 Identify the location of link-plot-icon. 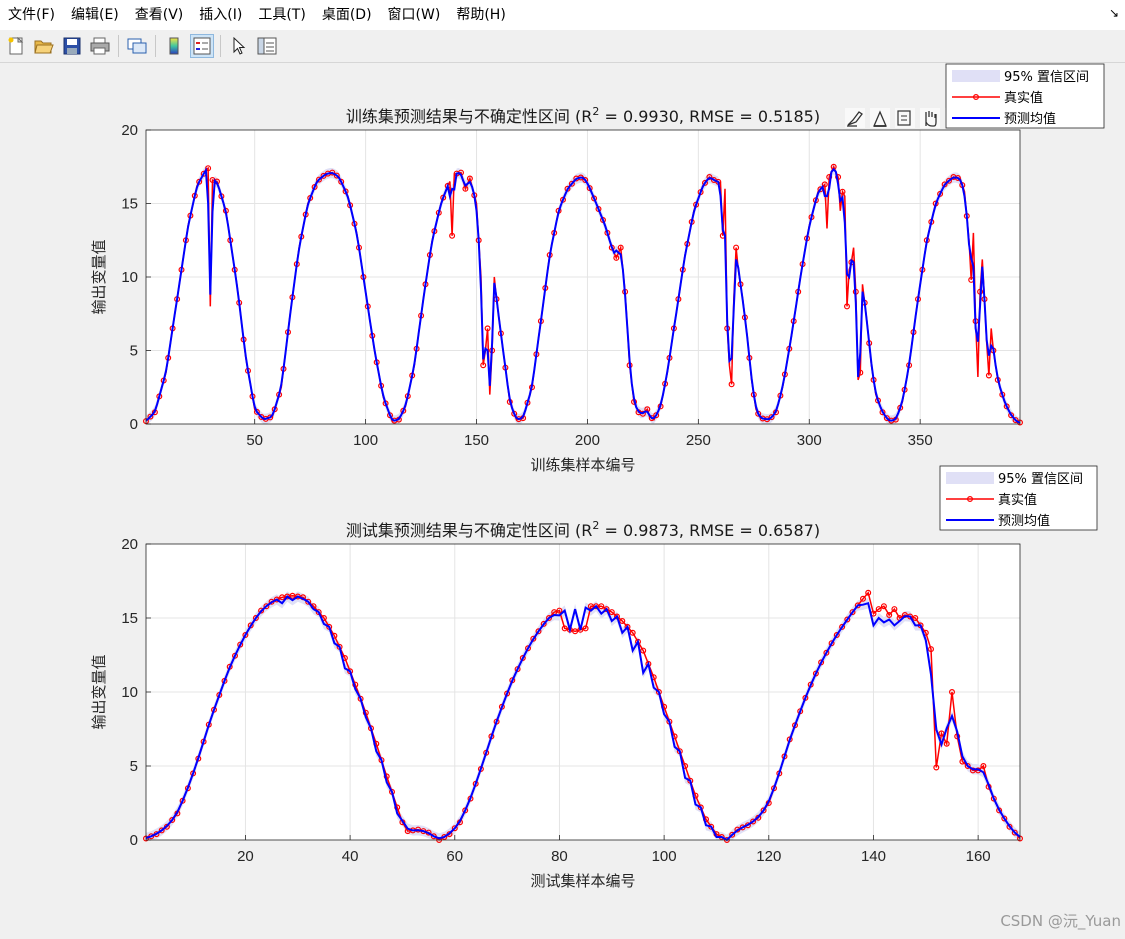
(137, 46).